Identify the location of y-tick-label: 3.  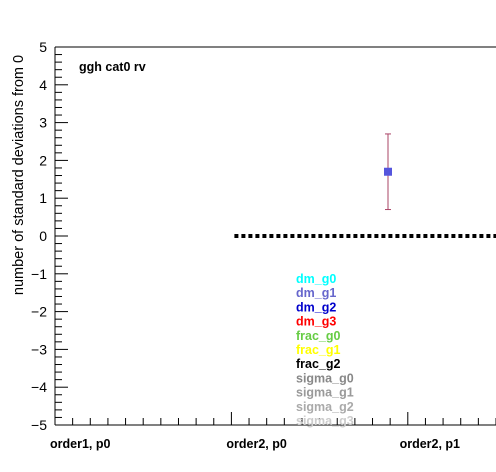
(43, 123).